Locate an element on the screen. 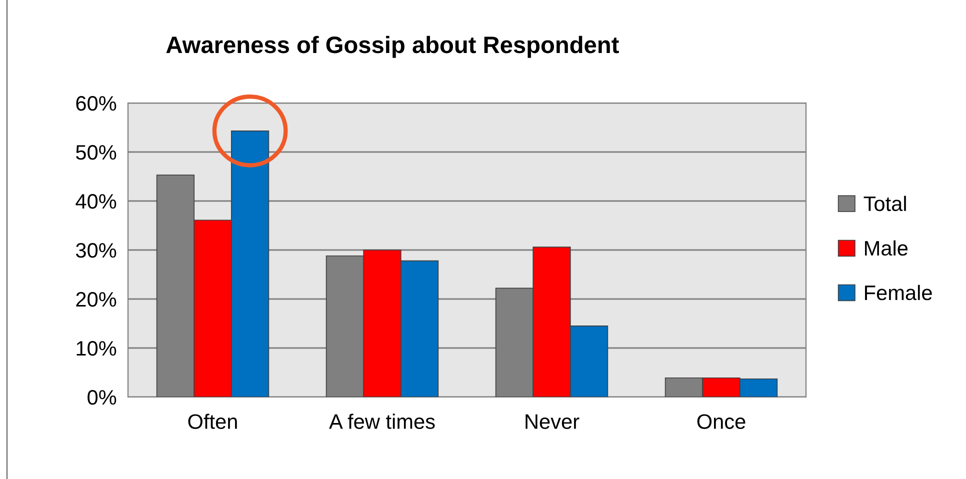 The height and width of the screenshot is (479, 966). y-tick-label: 10% is located at coordinates (96, 348).